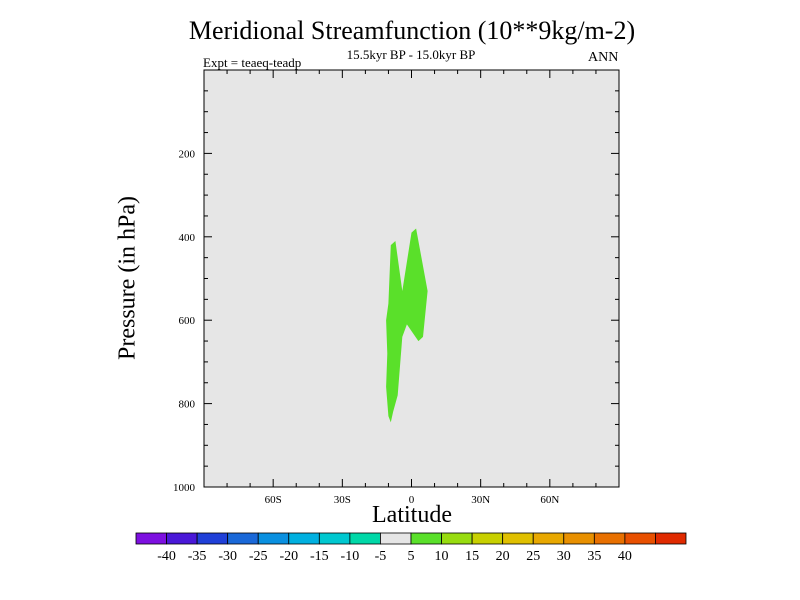 Image resolution: width=800 pixels, height=600 pixels. I want to click on x-tick-label: 30N, so click(480, 500).